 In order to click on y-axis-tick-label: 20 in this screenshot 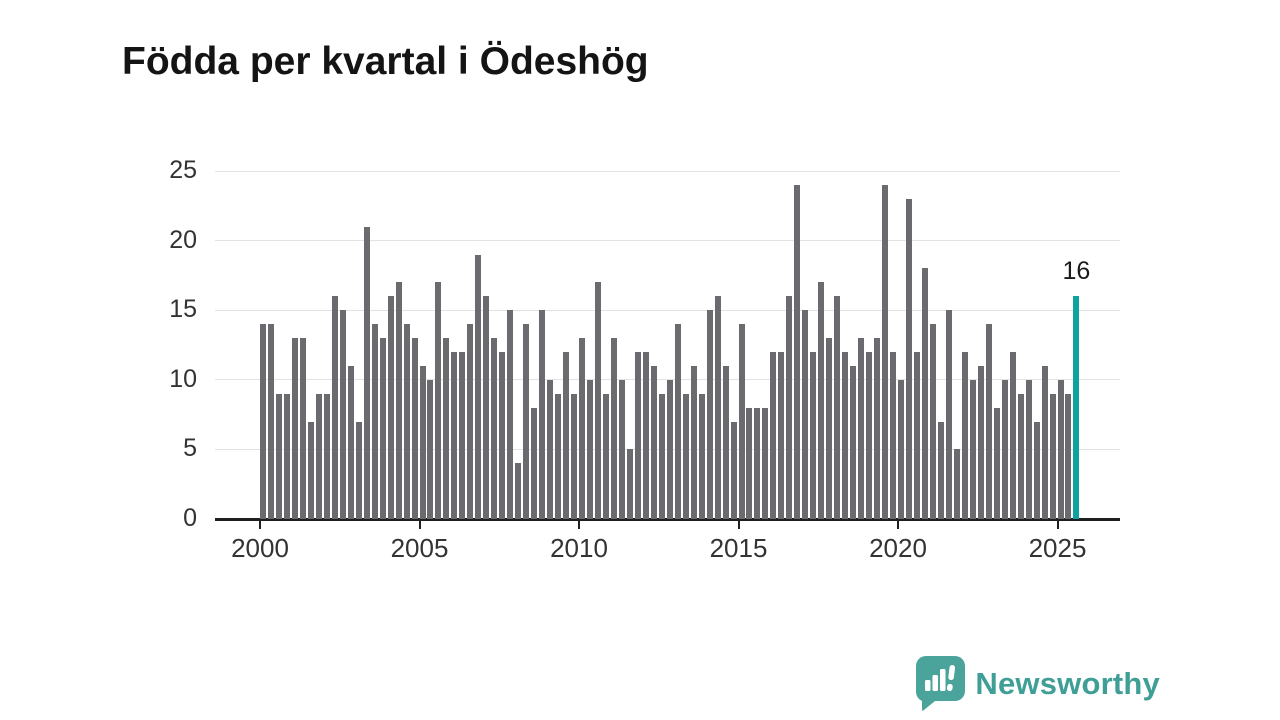, I will do `click(183, 239)`.